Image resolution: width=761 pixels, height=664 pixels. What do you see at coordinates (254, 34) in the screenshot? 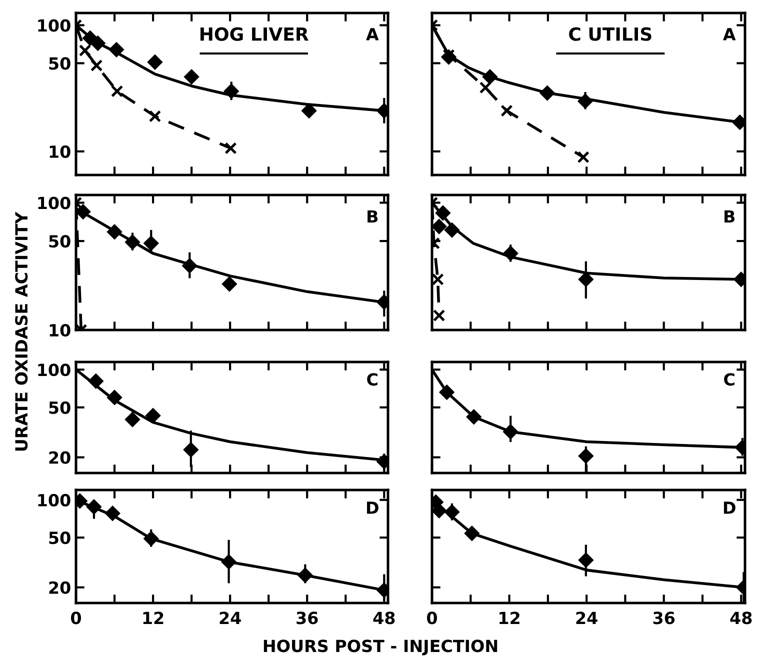
I see `text: HOG LIVER` at bounding box center [254, 34].